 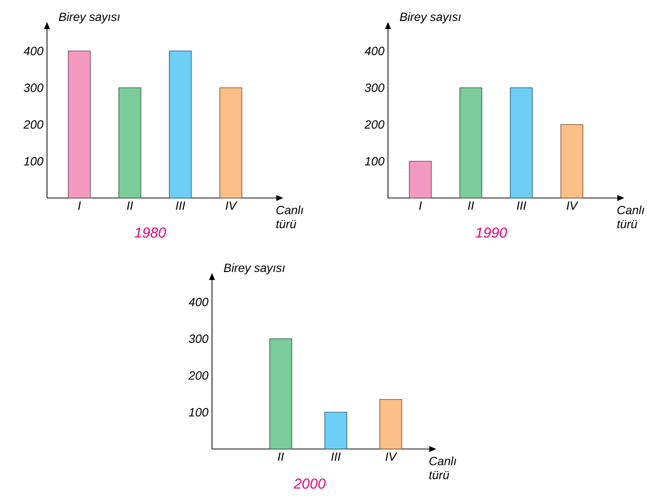 I want to click on text: 1980, so click(x=150, y=233).